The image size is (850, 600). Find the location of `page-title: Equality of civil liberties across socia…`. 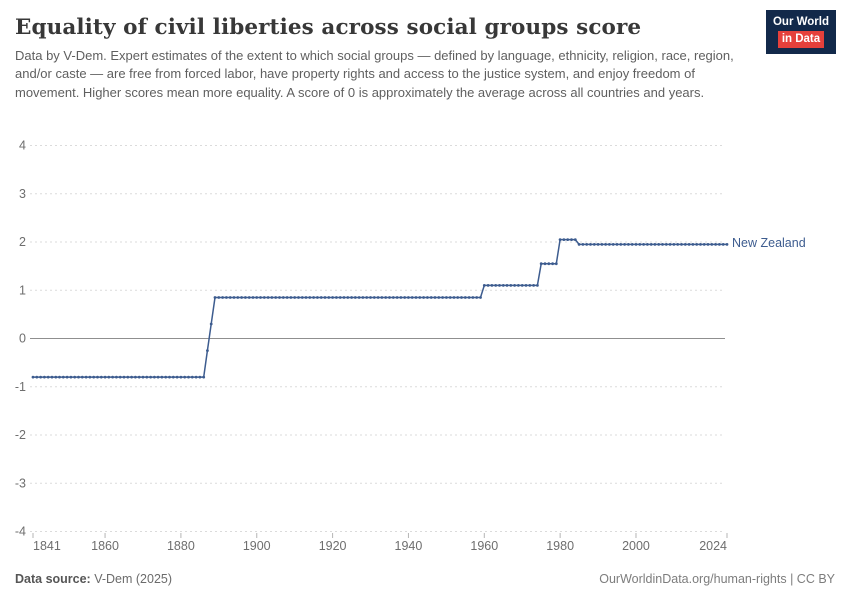

page-title: Equality of civil liberties across socia… is located at coordinates (328, 27).